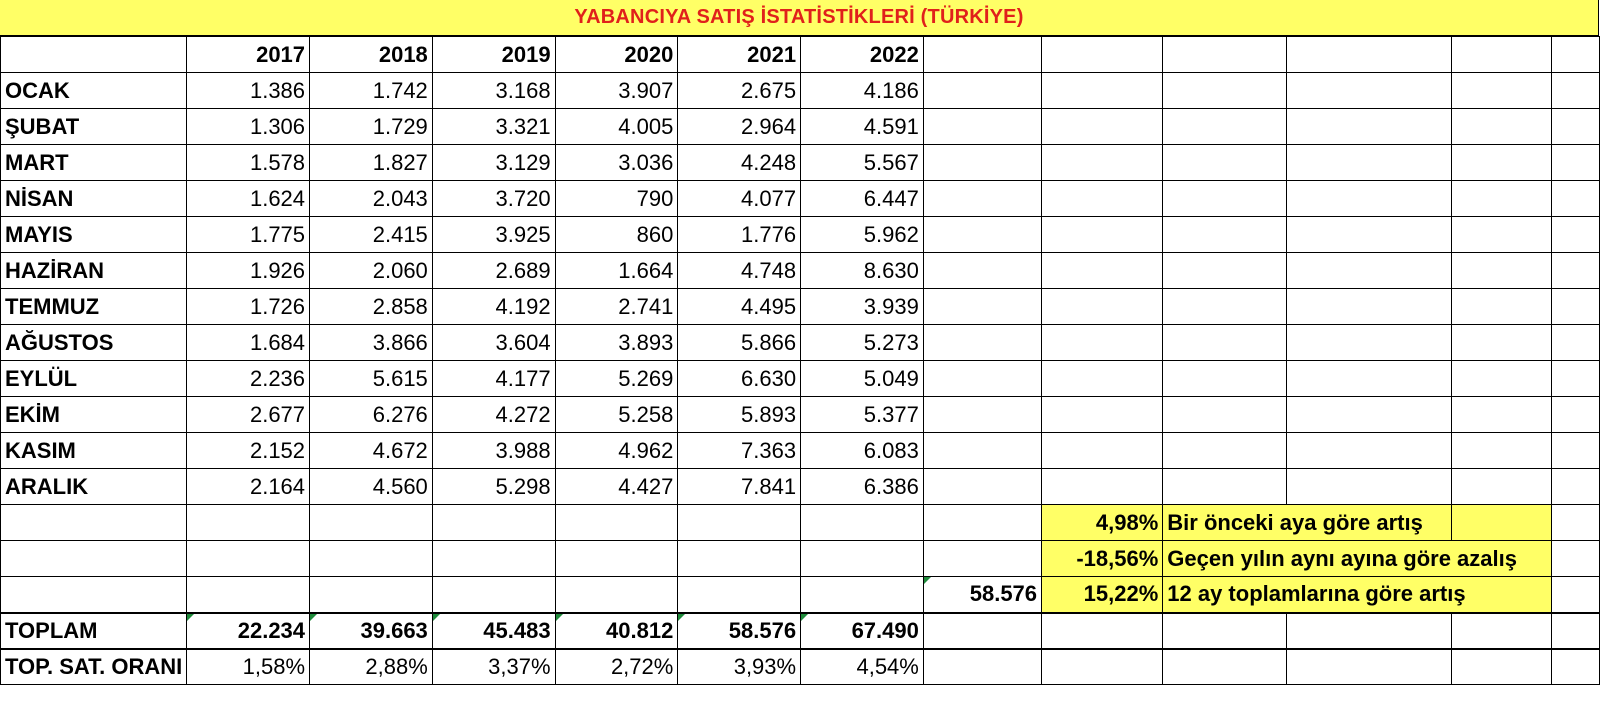 Image resolution: width=1600 pixels, height=710 pixels. What do you see at coordinates (371, 162) in the screenshot?
I see `value-cell: 1.827` at bounding box center [371, 162].